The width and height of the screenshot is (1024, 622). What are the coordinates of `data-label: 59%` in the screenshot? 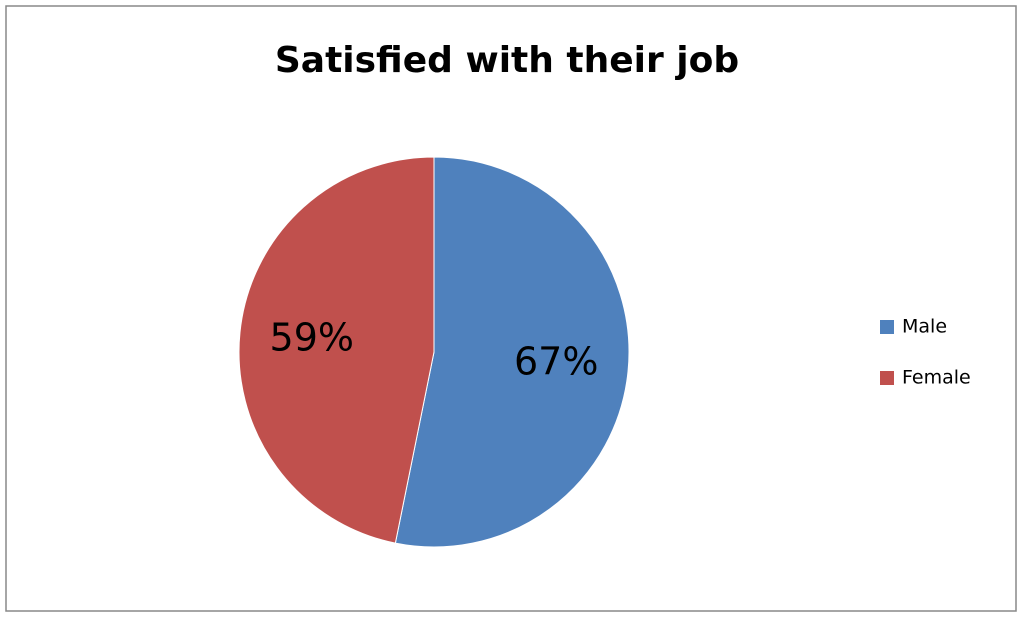 It's located at (312, 337).